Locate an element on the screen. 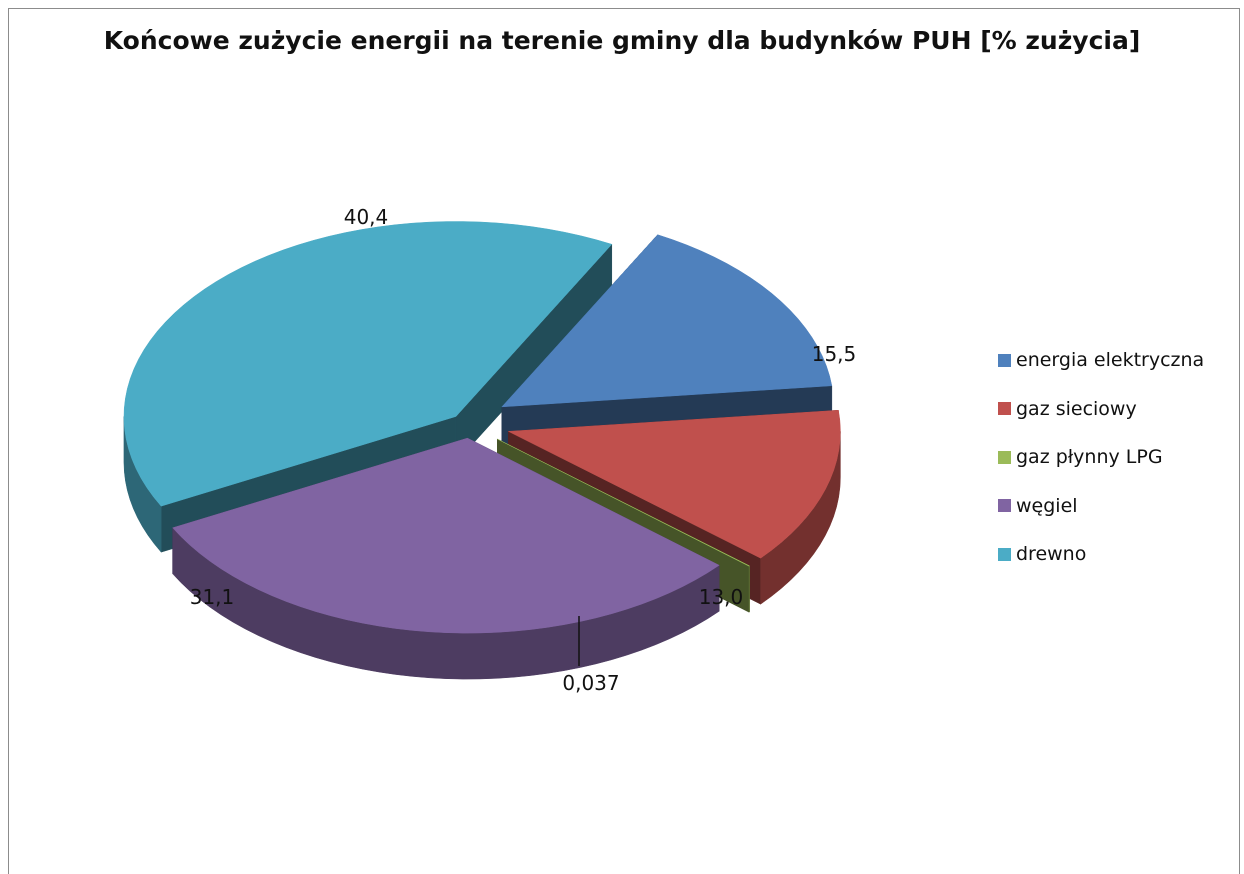 The width and height of the screenshot is (1244, 874). legend-item: drewno is located at coordinates (1101, 554).